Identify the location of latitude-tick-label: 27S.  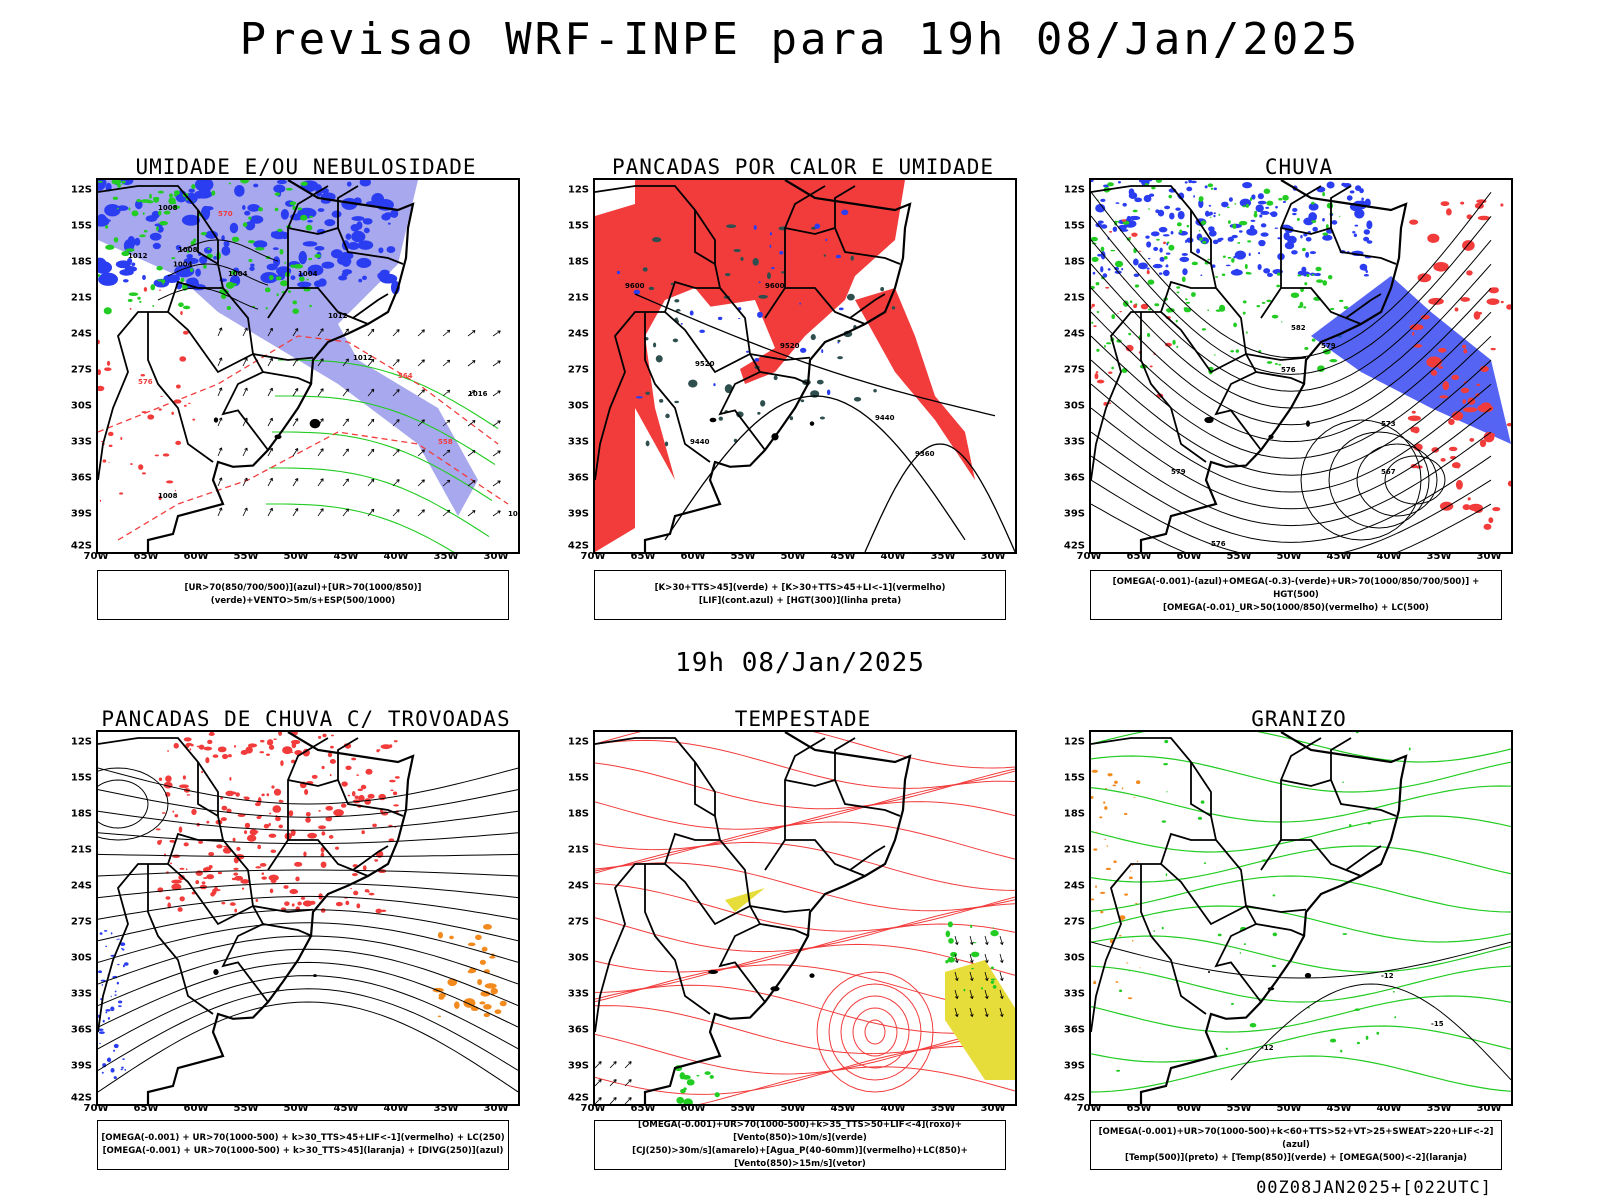
(1074, 922).